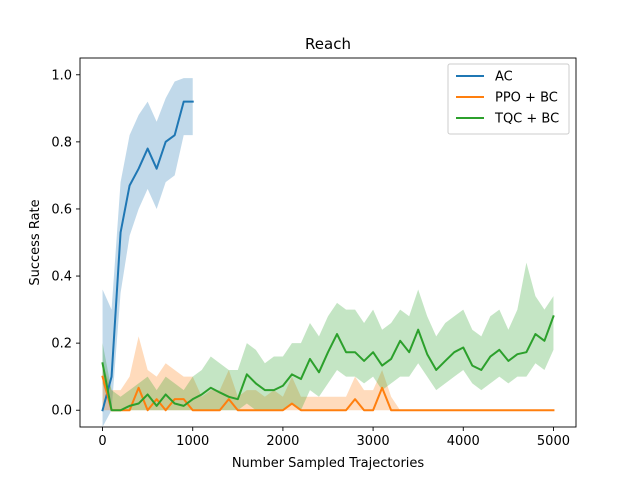 Image resolution: width=640 pixels, height=480 pixels. What do you see at coordinates (526, 119) in the screenshot?
I see `legend-label-tqc-bc: TQC + BC` at bounding box center [526, 119].